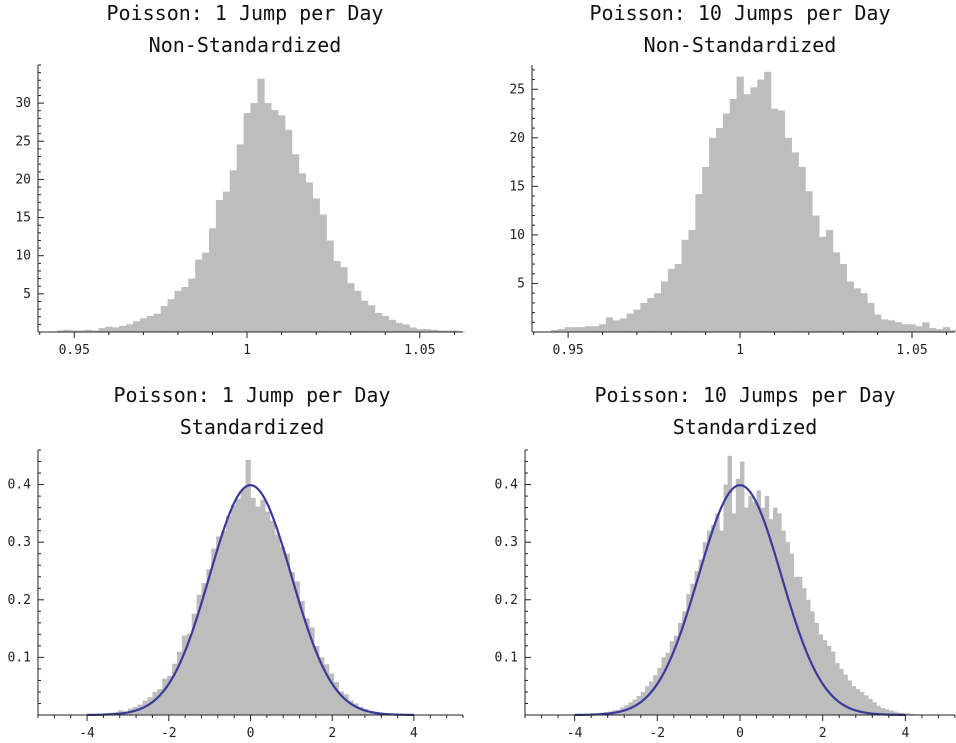  What do you see at coordinates (521, 283) in the screenshot?
I see `y-tick-label: 5` at bounding box center [521, 283].